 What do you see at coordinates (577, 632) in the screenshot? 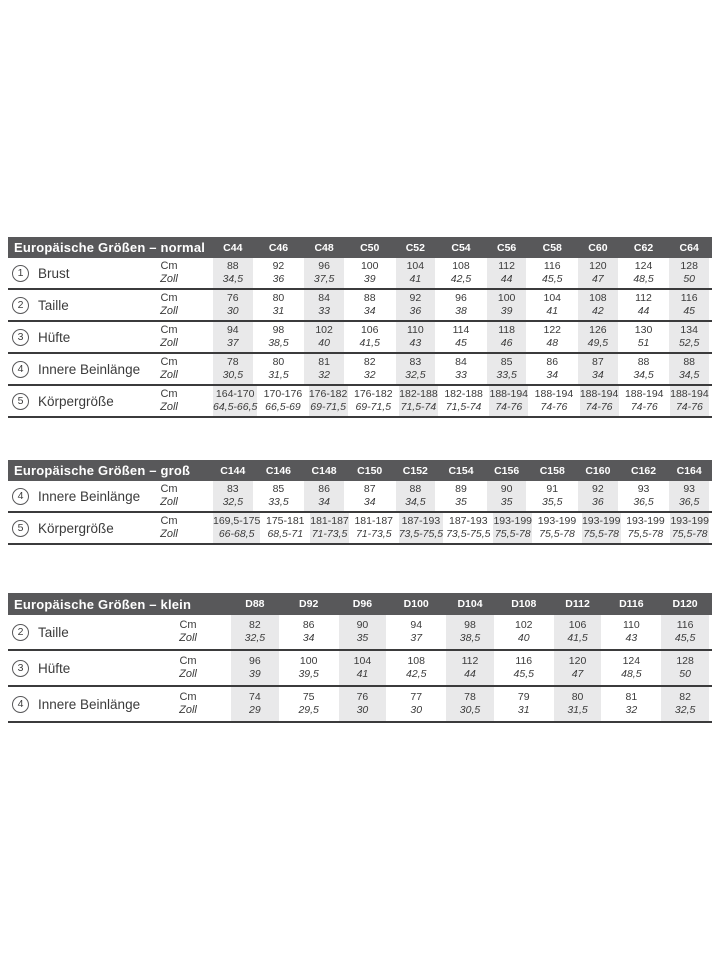
I see `value-cell: 106 41,5` at bounding box center [577, 632].